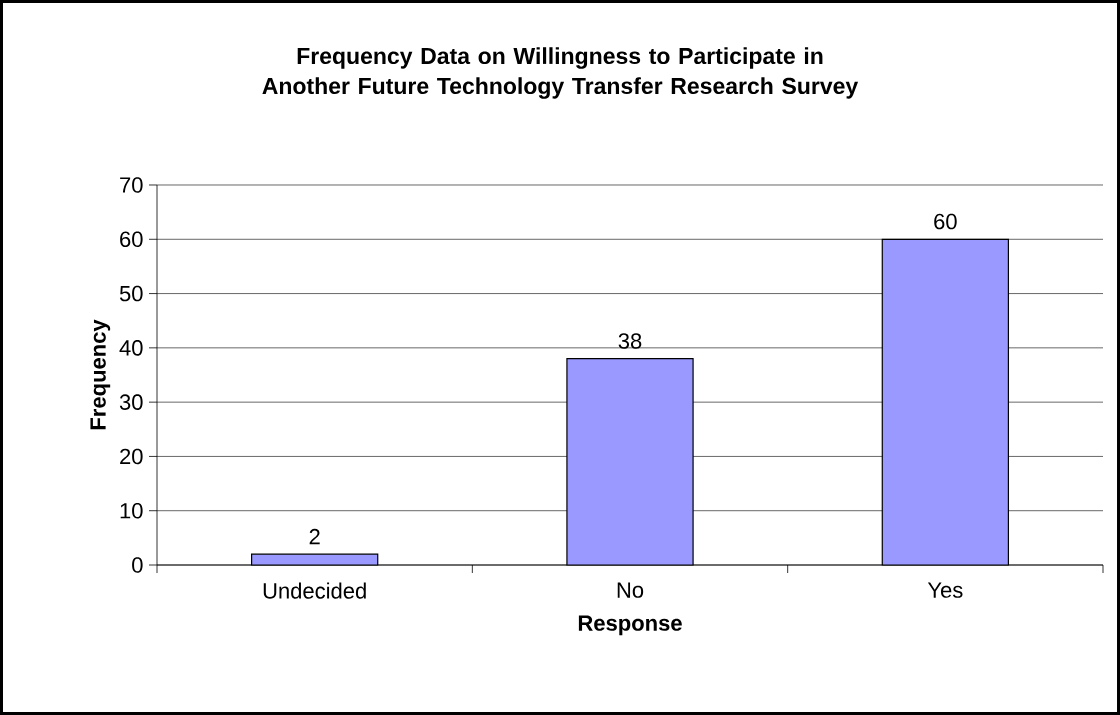 Image resolution: width=1120 pixels, height=715 pixels. What do you see at coordinates (630, 590) in the screenshot?
I see `x-tick-label: No` at bounding box center [630, 590].